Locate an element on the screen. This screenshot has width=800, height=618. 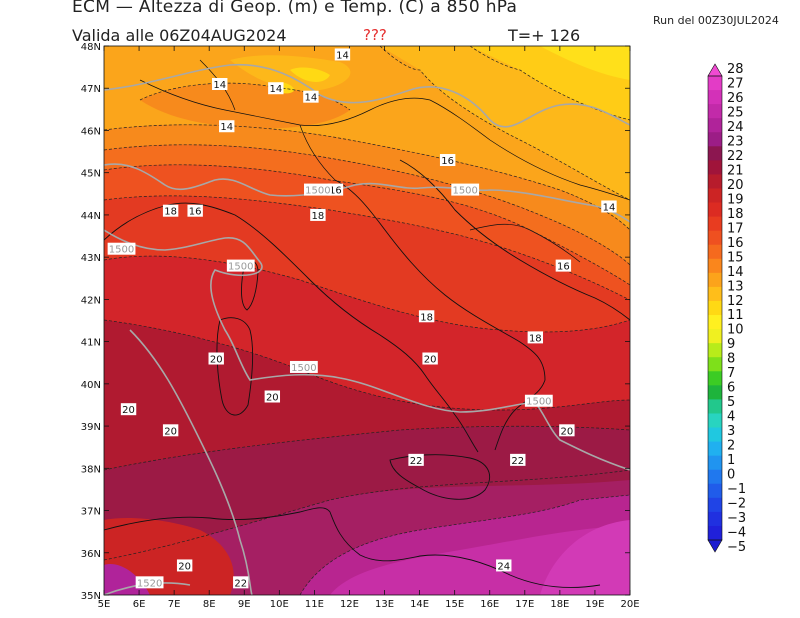
lat-label: 35N is located at coordinates (91, 596).